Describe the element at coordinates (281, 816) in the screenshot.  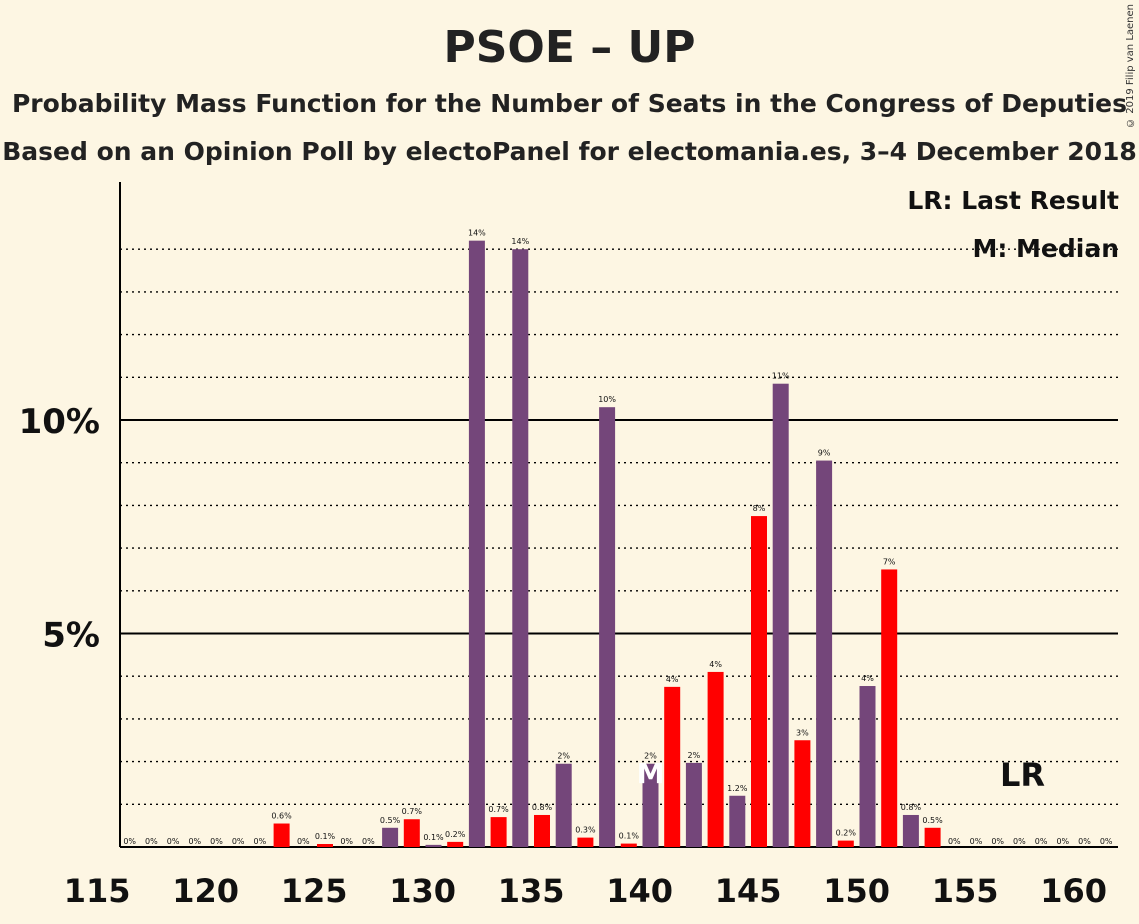
I see `bar-value-label: 0.6%` at that location.